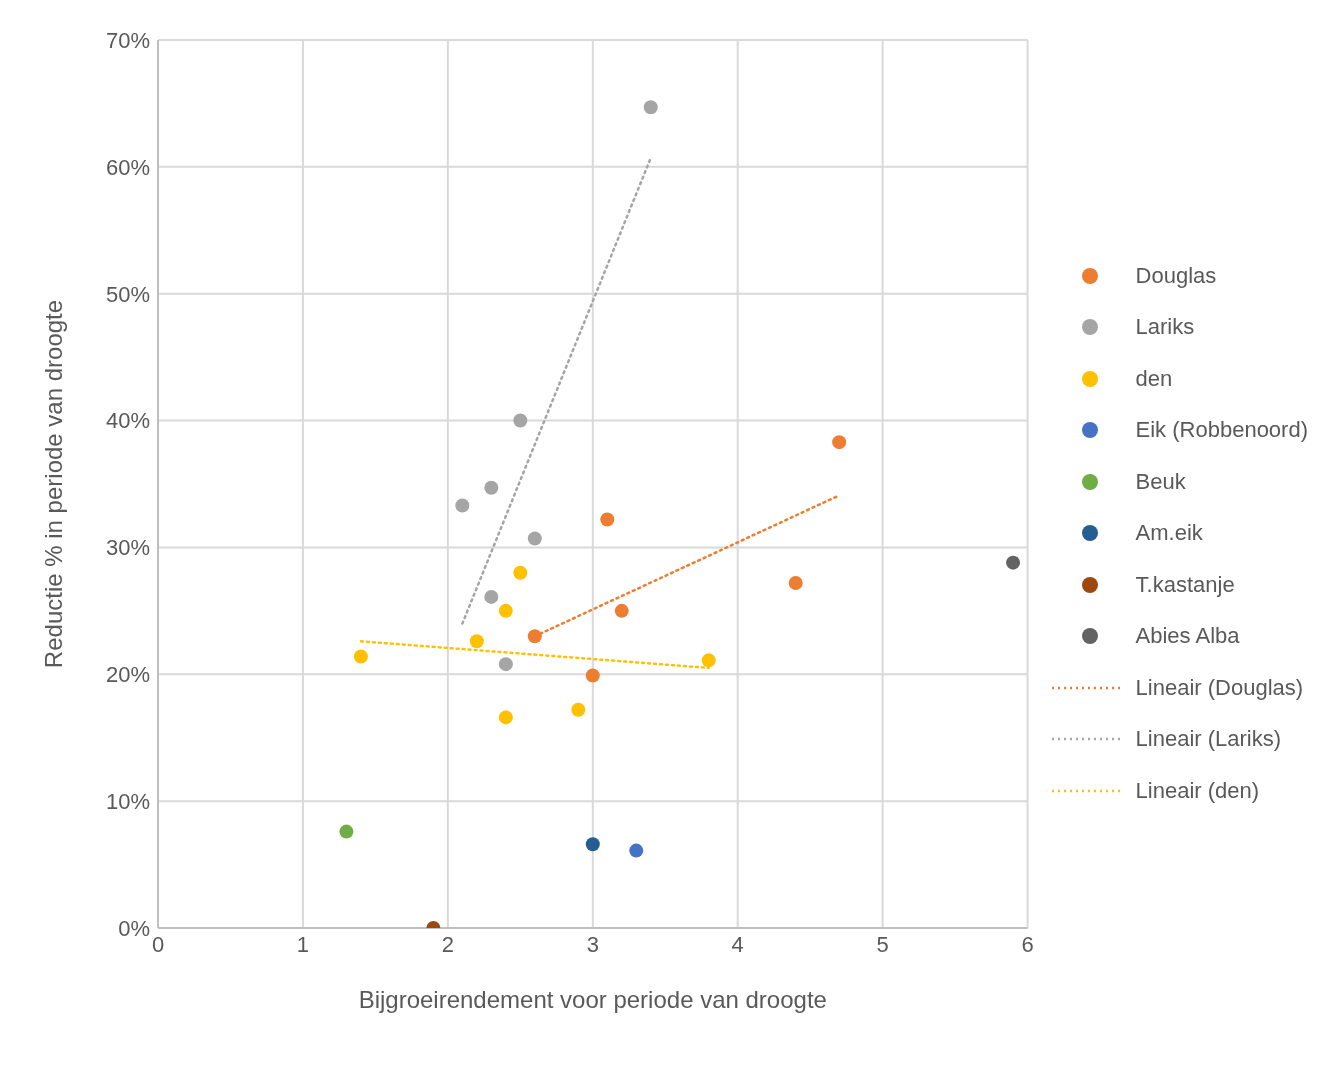 The image size is (1338, 1072). I want to click on y-tick-label: 40%, so click(127, 421).